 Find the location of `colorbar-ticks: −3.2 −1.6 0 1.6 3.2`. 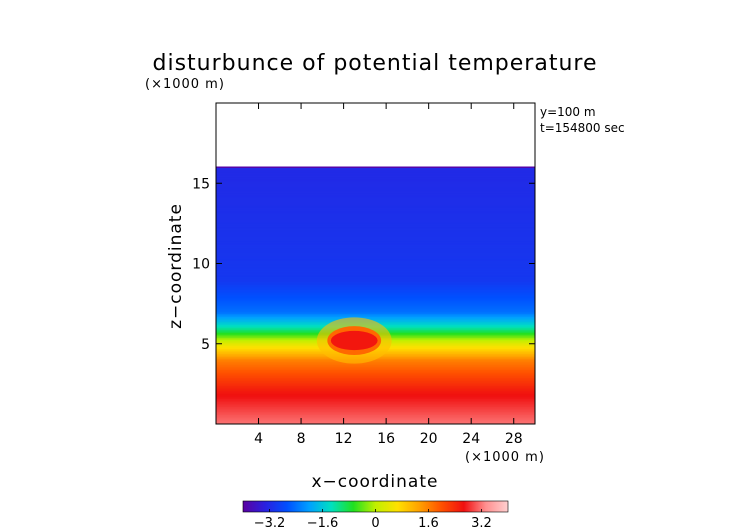

colorbar-ticks: −3.2 −1.6 0 1.6 3.2 is located at coordinates (373, 520).